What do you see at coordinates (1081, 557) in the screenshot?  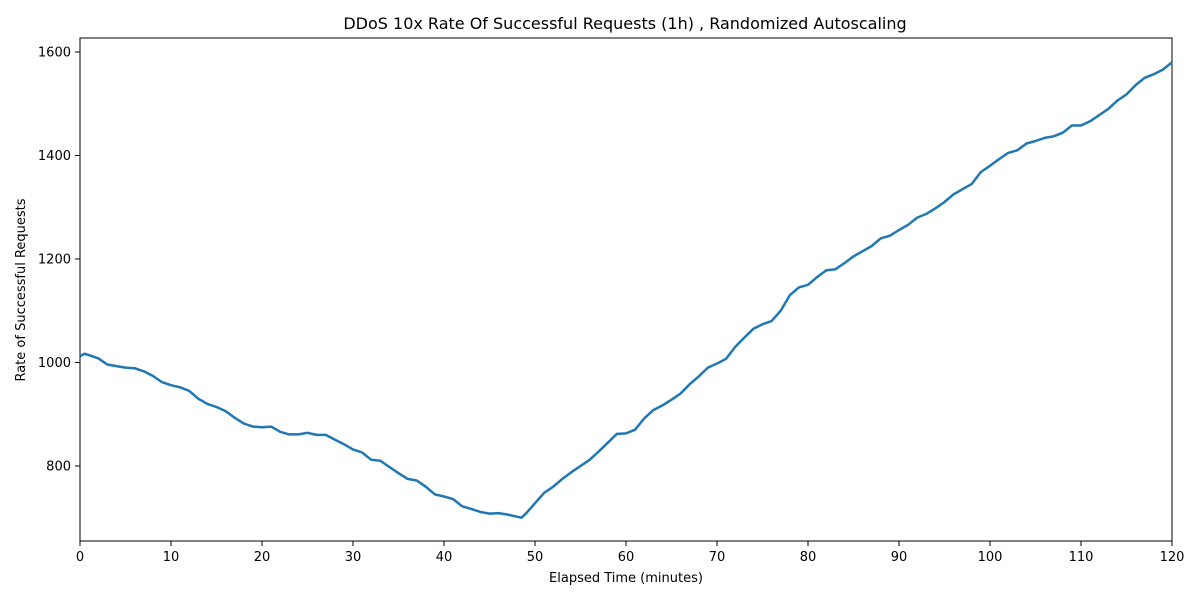 I see `x-tick-label: 110` at bounding box center [1081, 557].